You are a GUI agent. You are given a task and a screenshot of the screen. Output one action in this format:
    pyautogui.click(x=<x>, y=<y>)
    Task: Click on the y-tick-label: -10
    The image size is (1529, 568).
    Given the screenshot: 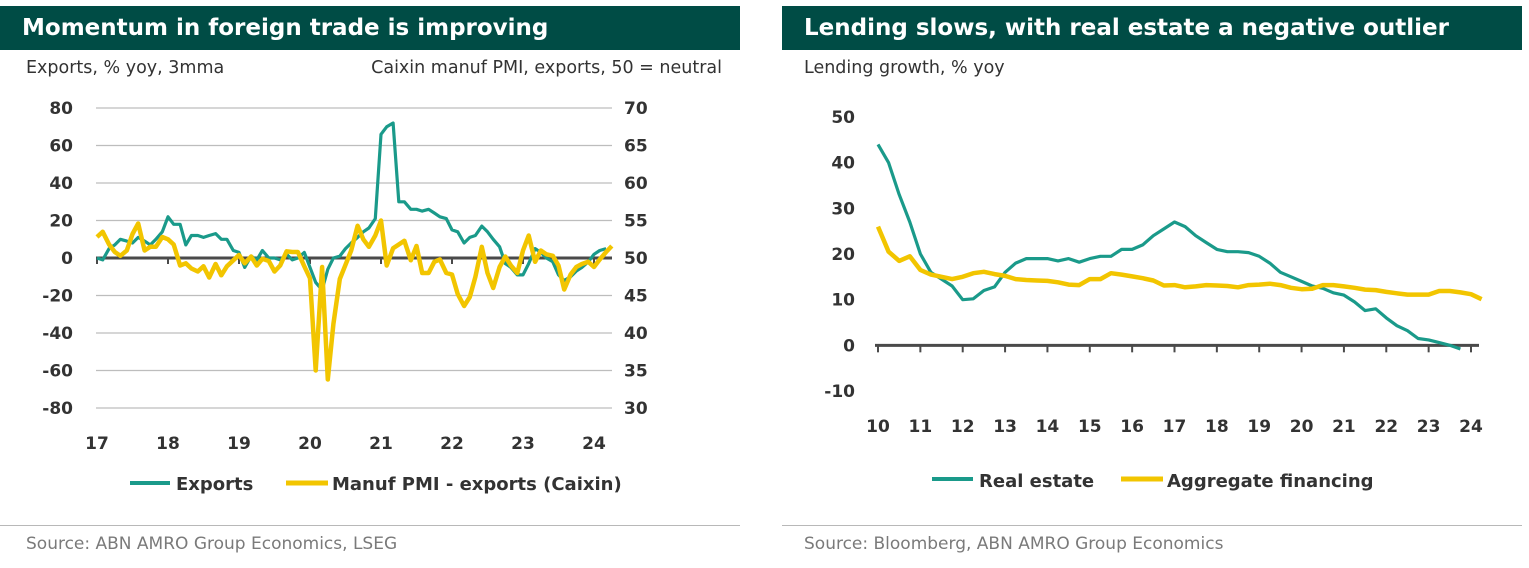 What is the action you would take?
    pyautogui.click(x=839, y=392)
    